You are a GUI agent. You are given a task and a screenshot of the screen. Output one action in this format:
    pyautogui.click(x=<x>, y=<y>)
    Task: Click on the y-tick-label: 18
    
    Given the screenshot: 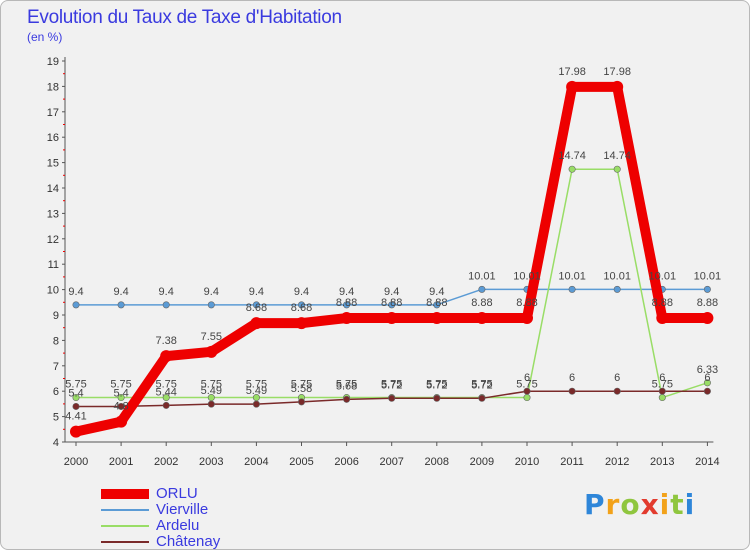 What is the action you would take?
    pyautogui.click(x=53, y=87)
    